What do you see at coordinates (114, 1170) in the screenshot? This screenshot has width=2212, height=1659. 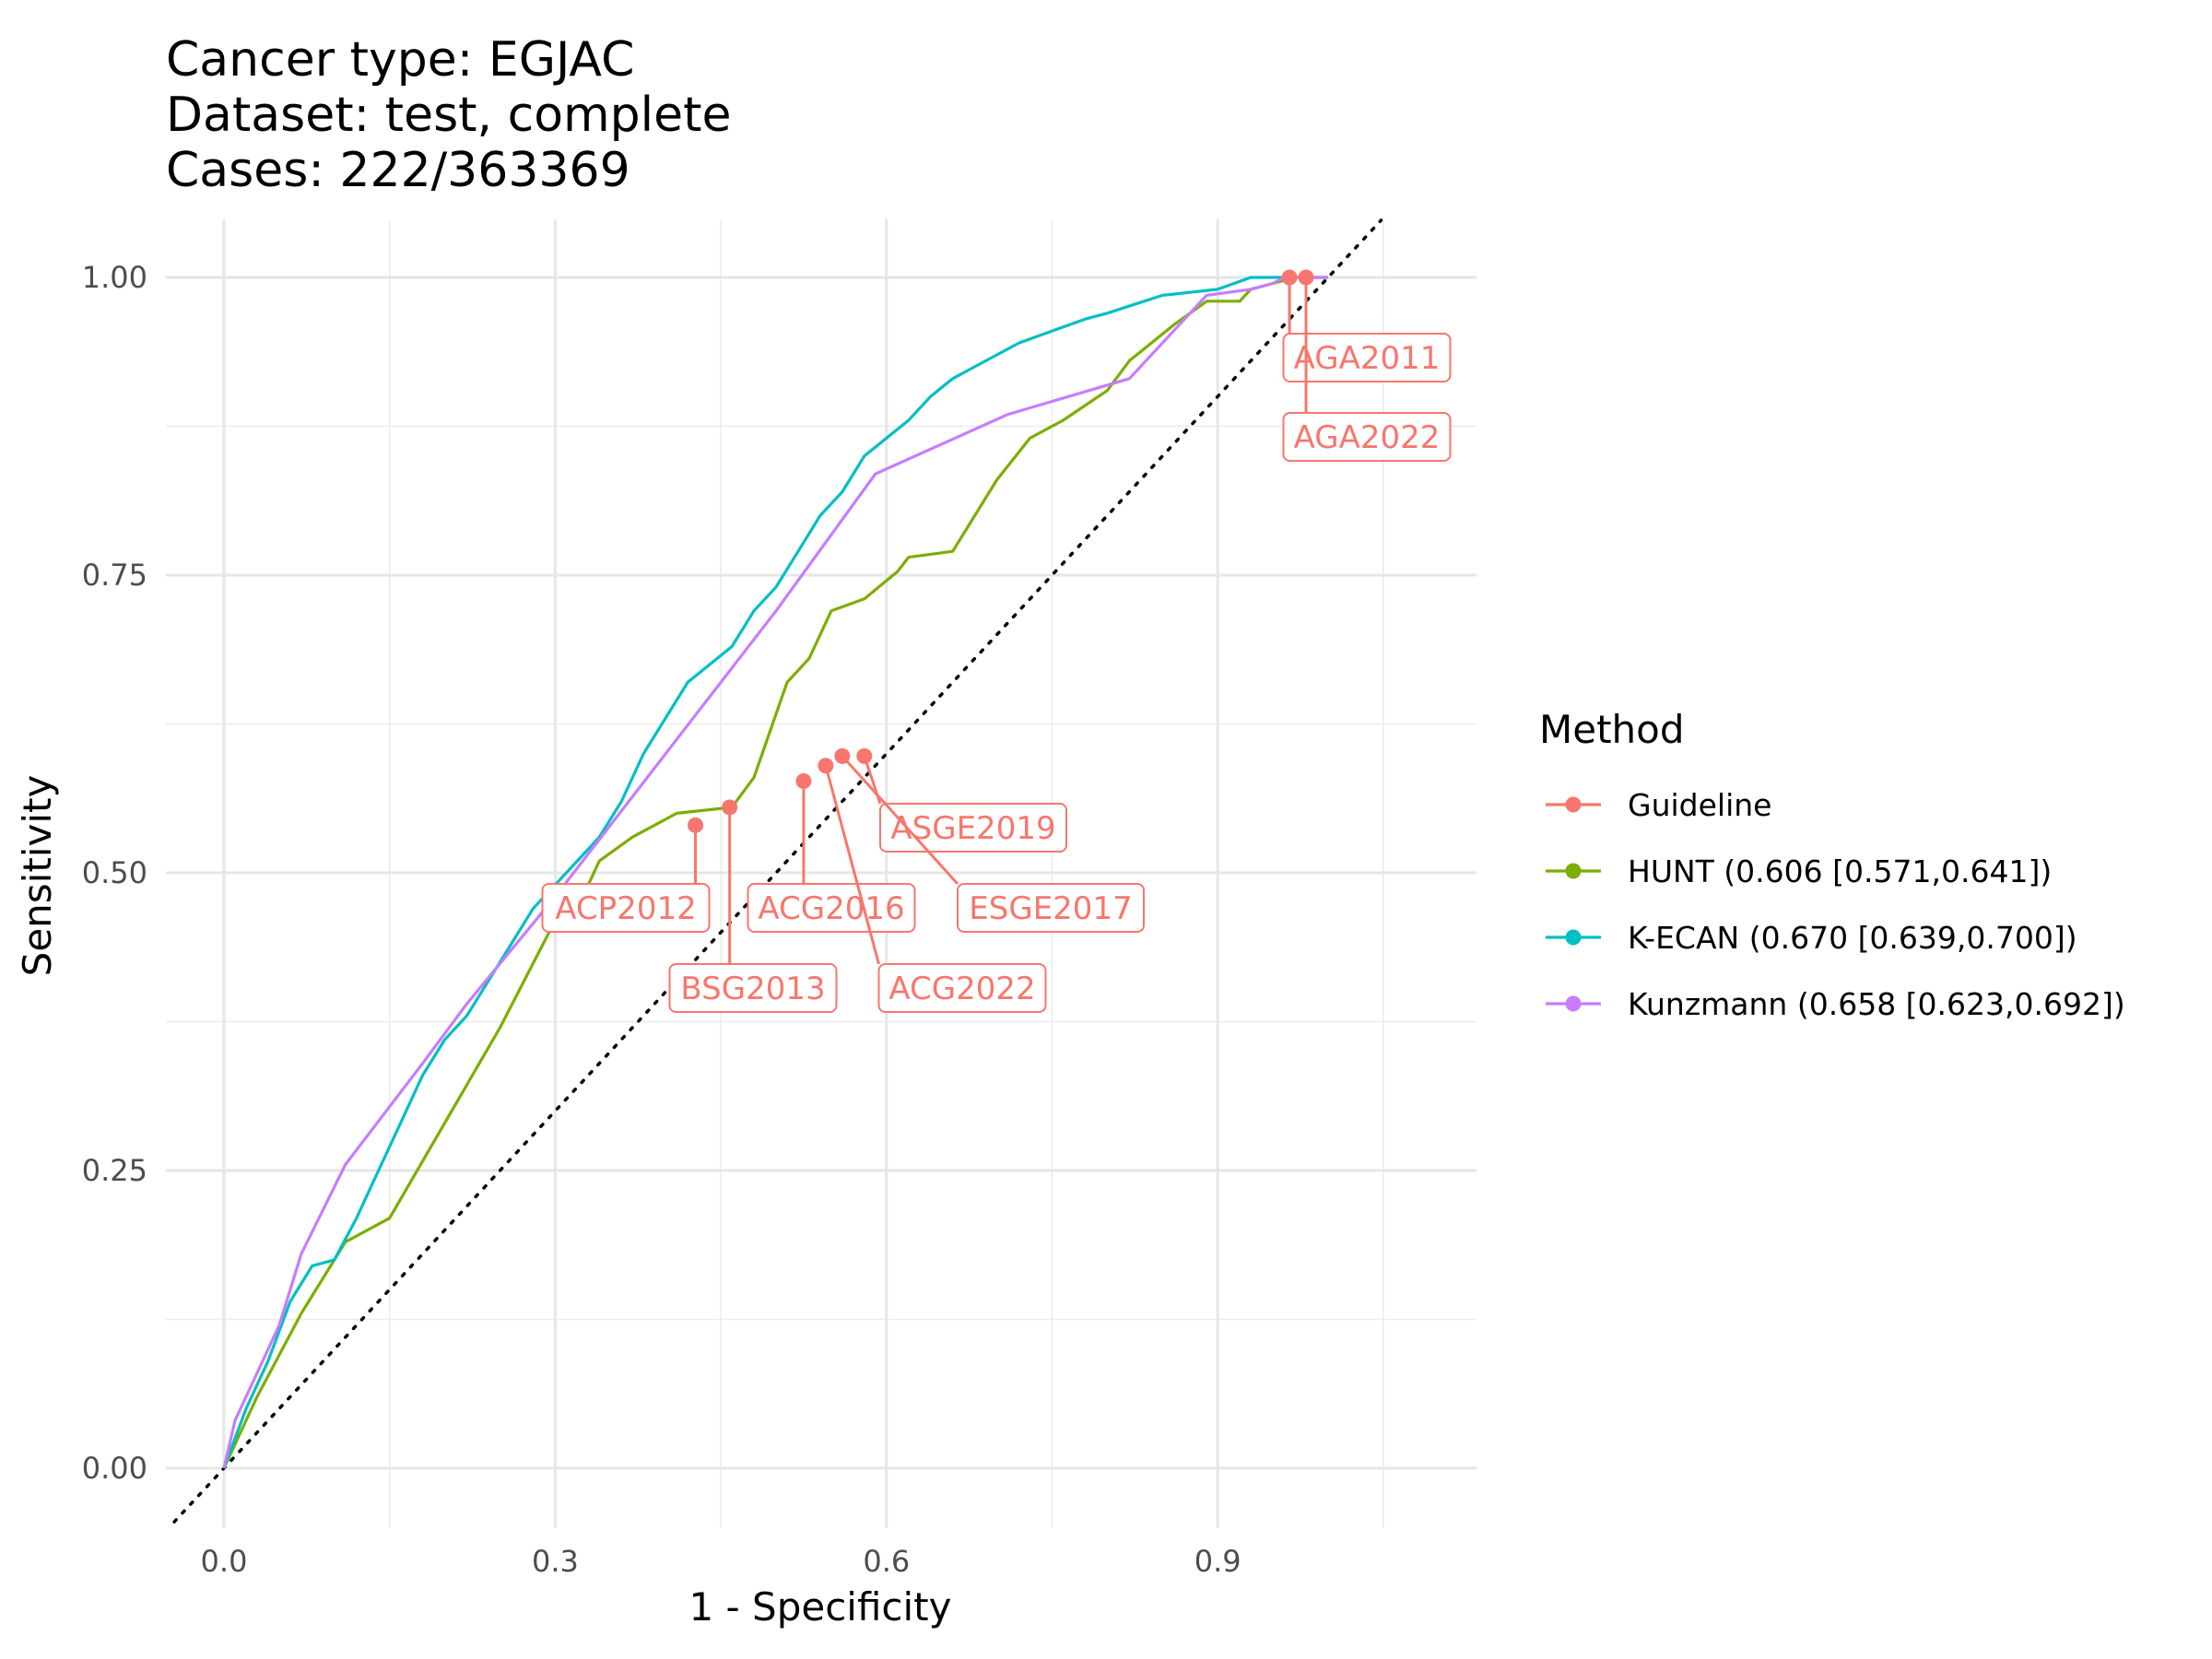 I see `y-tick-label: 0.25` at bounding box center [114, 1170].